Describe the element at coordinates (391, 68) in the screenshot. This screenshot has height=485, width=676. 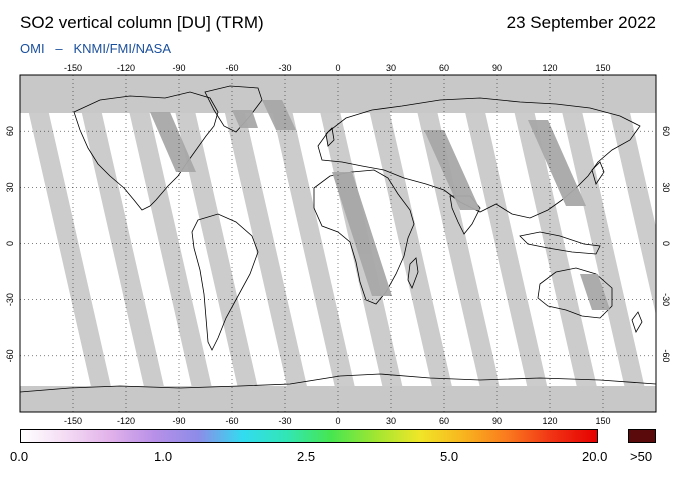
I see `lon-label-top: 30` at that location.